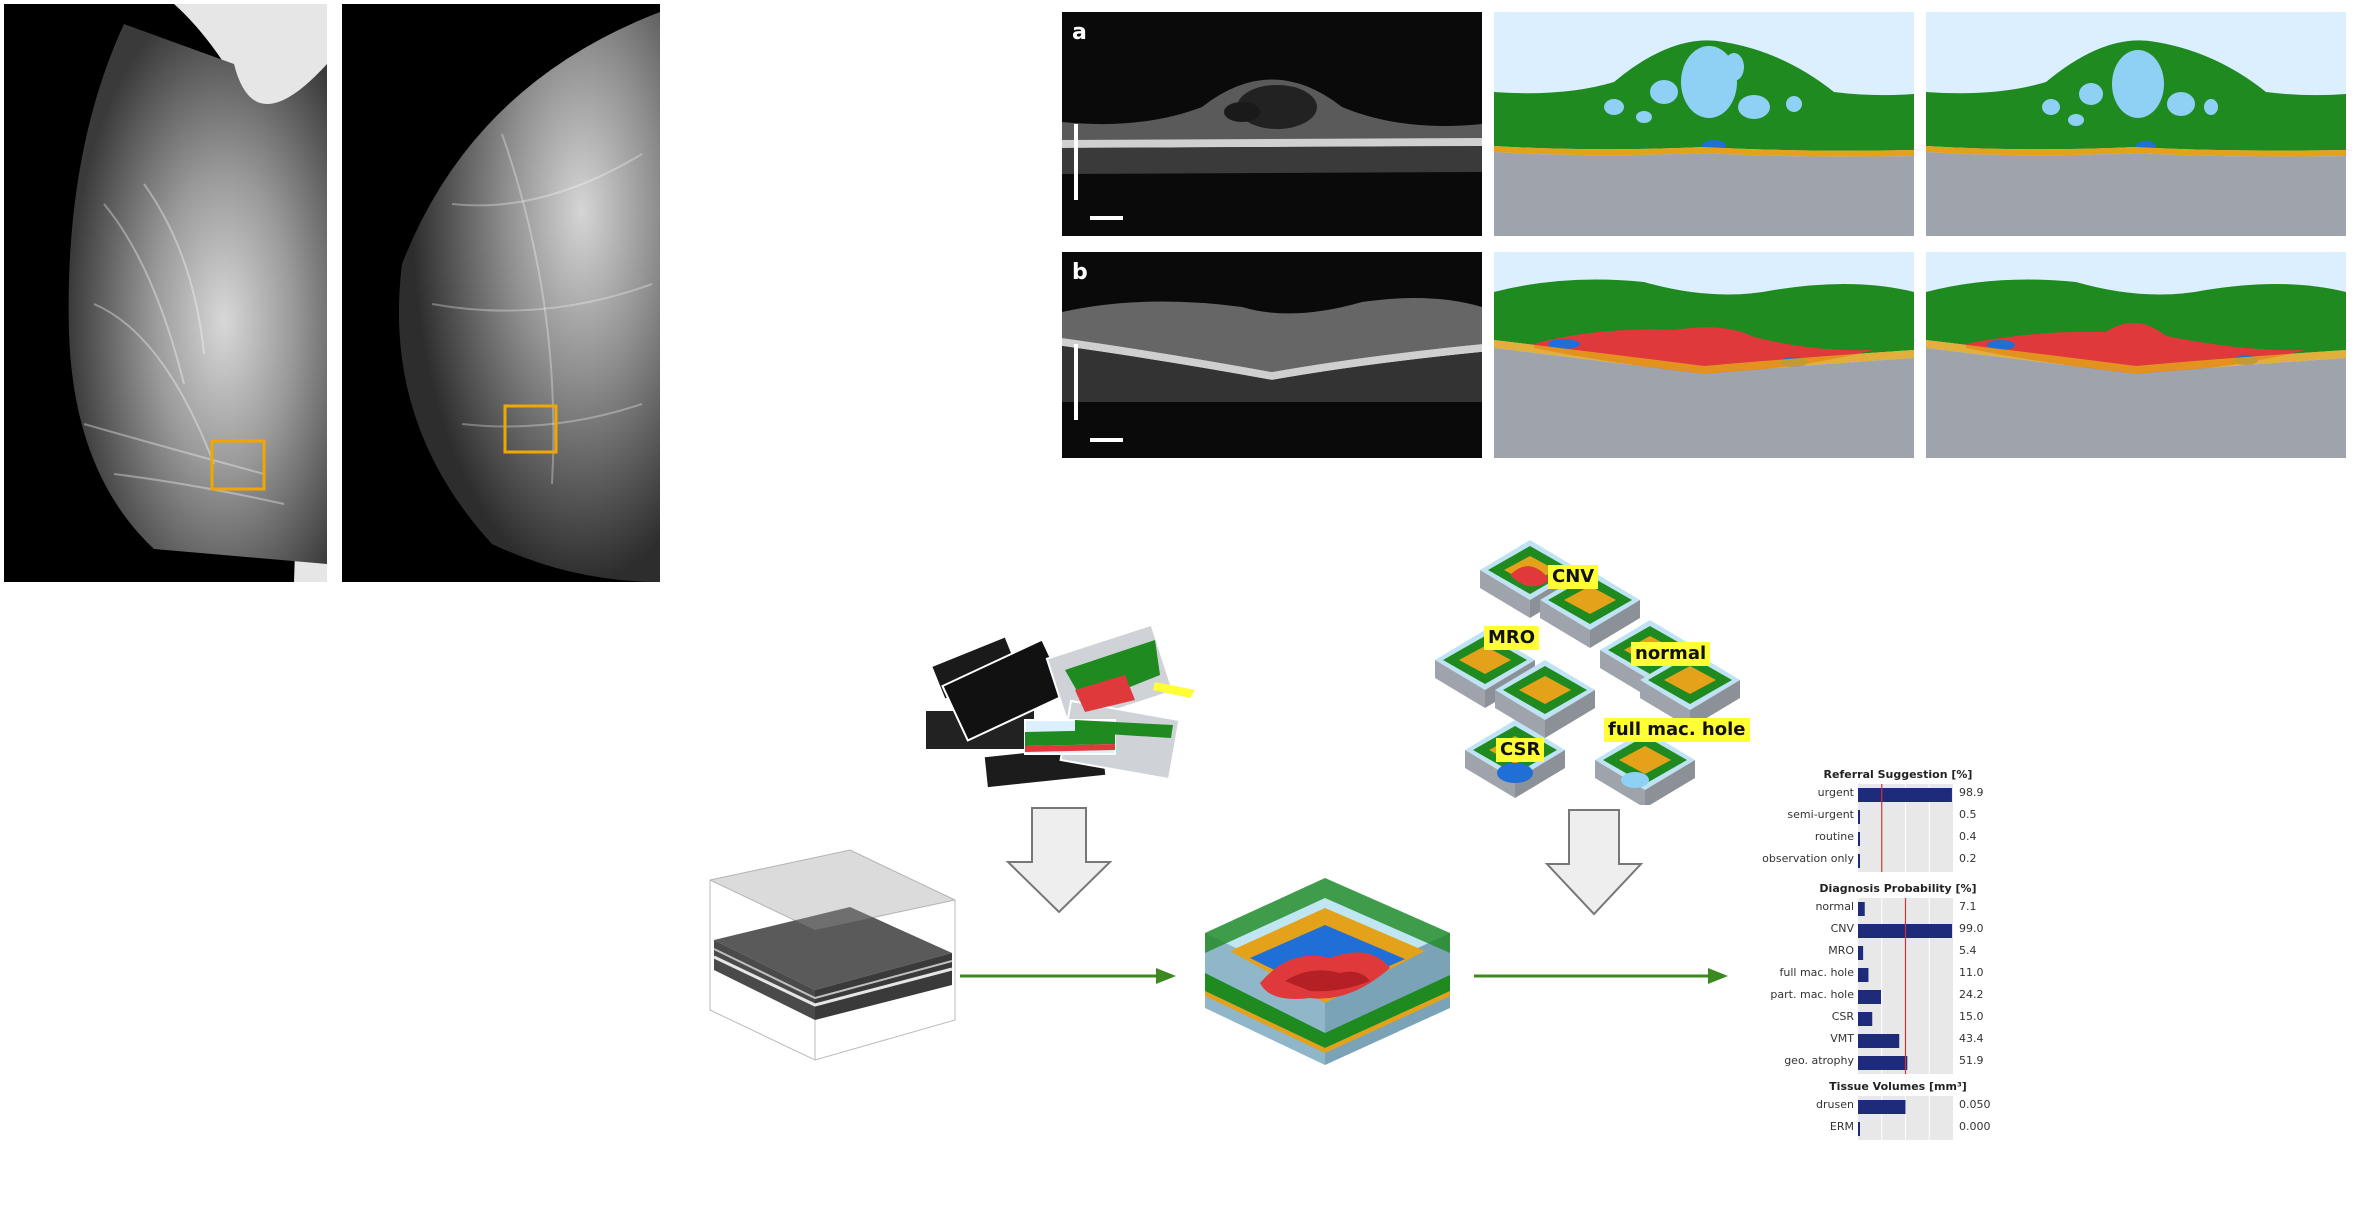 This screenshot has width=2353, height=1216. I want to click on diagnosis-title: Diagnosis Probability [%], so click(1898, 888).